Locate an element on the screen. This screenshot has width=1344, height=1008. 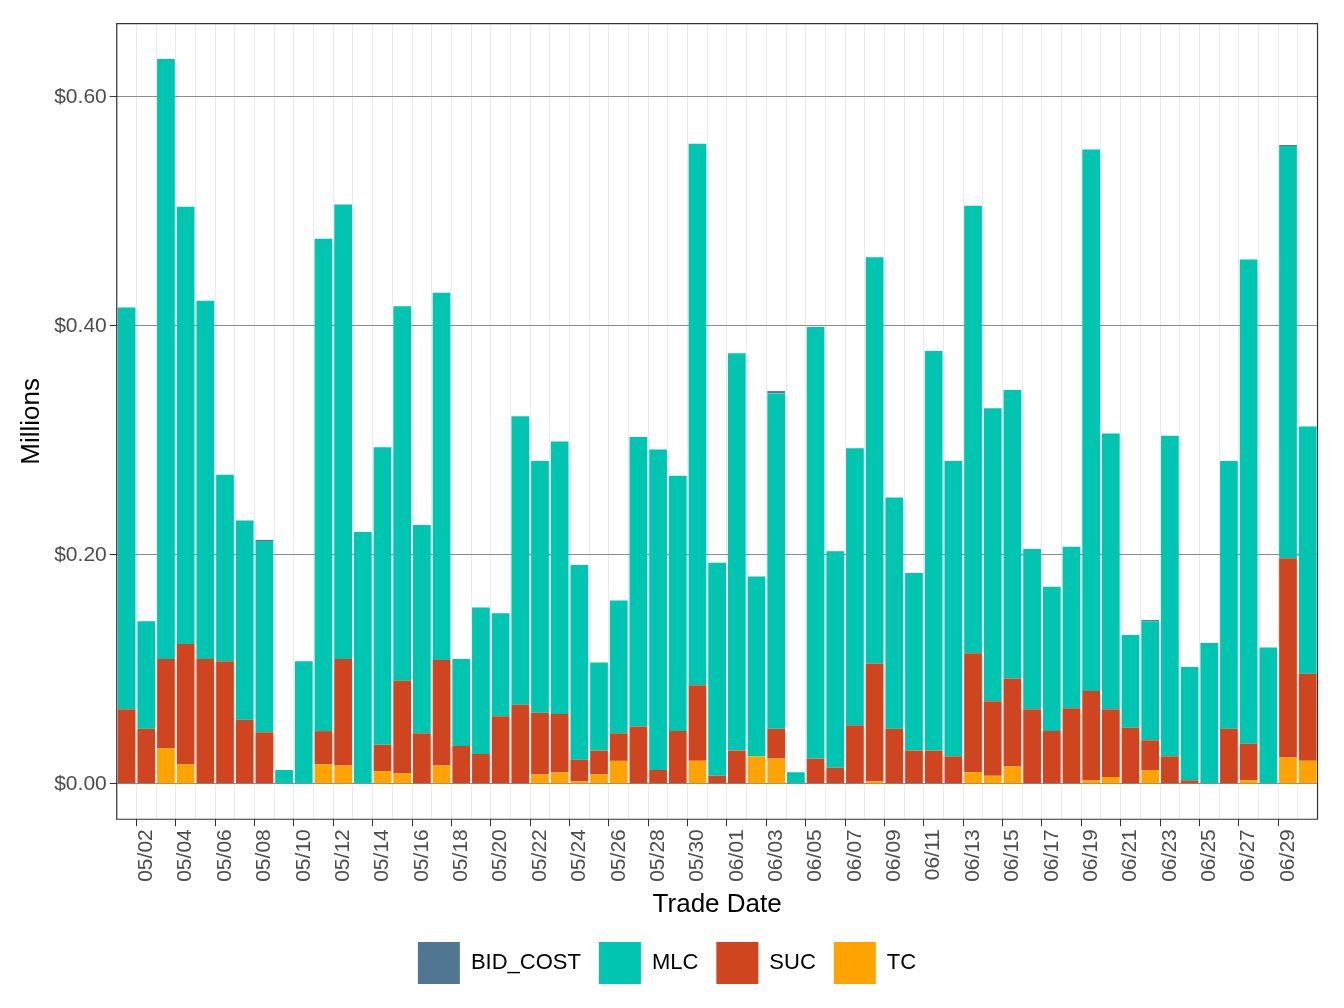
x-tick-label: 05/22 is located at coordinates (538, 855).